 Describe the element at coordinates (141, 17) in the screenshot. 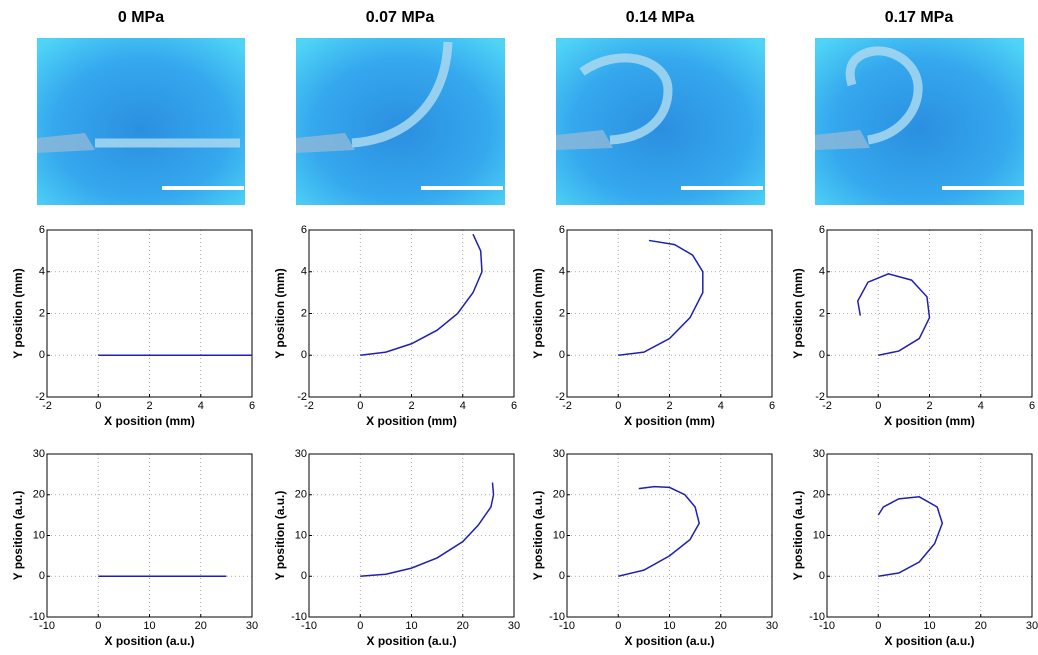

I see `column-title: 0 MPa` at that location.